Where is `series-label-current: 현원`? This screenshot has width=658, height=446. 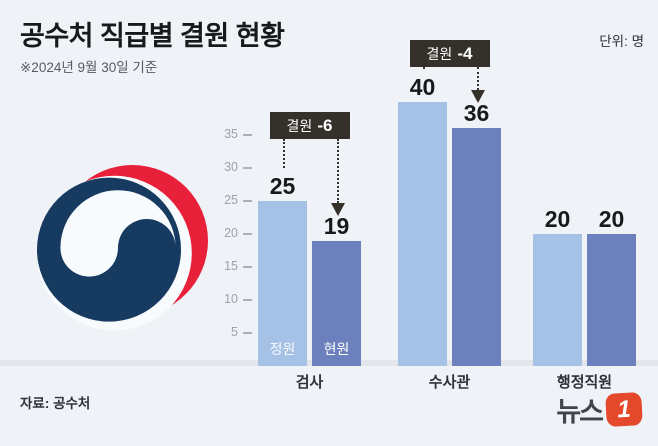
series-label-current: 현원 is located at coordinates (336, 349).